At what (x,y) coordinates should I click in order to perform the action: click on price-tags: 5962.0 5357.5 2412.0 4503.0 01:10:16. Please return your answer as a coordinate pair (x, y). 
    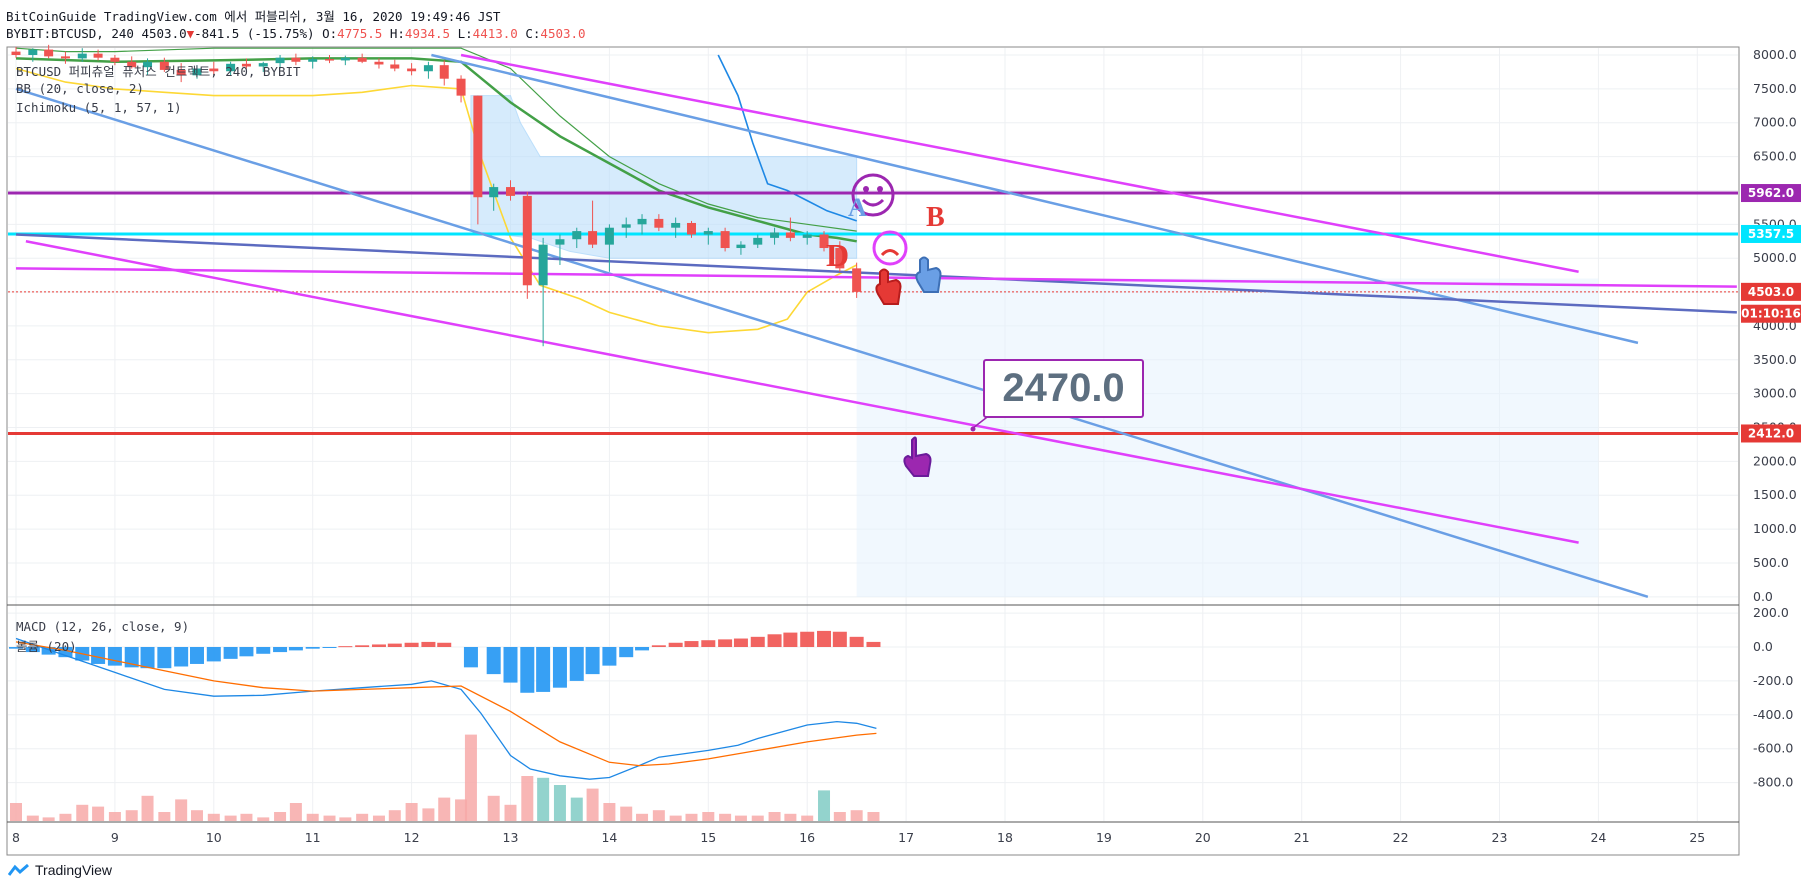
    Looking at the image, I should click on (1771, 313).